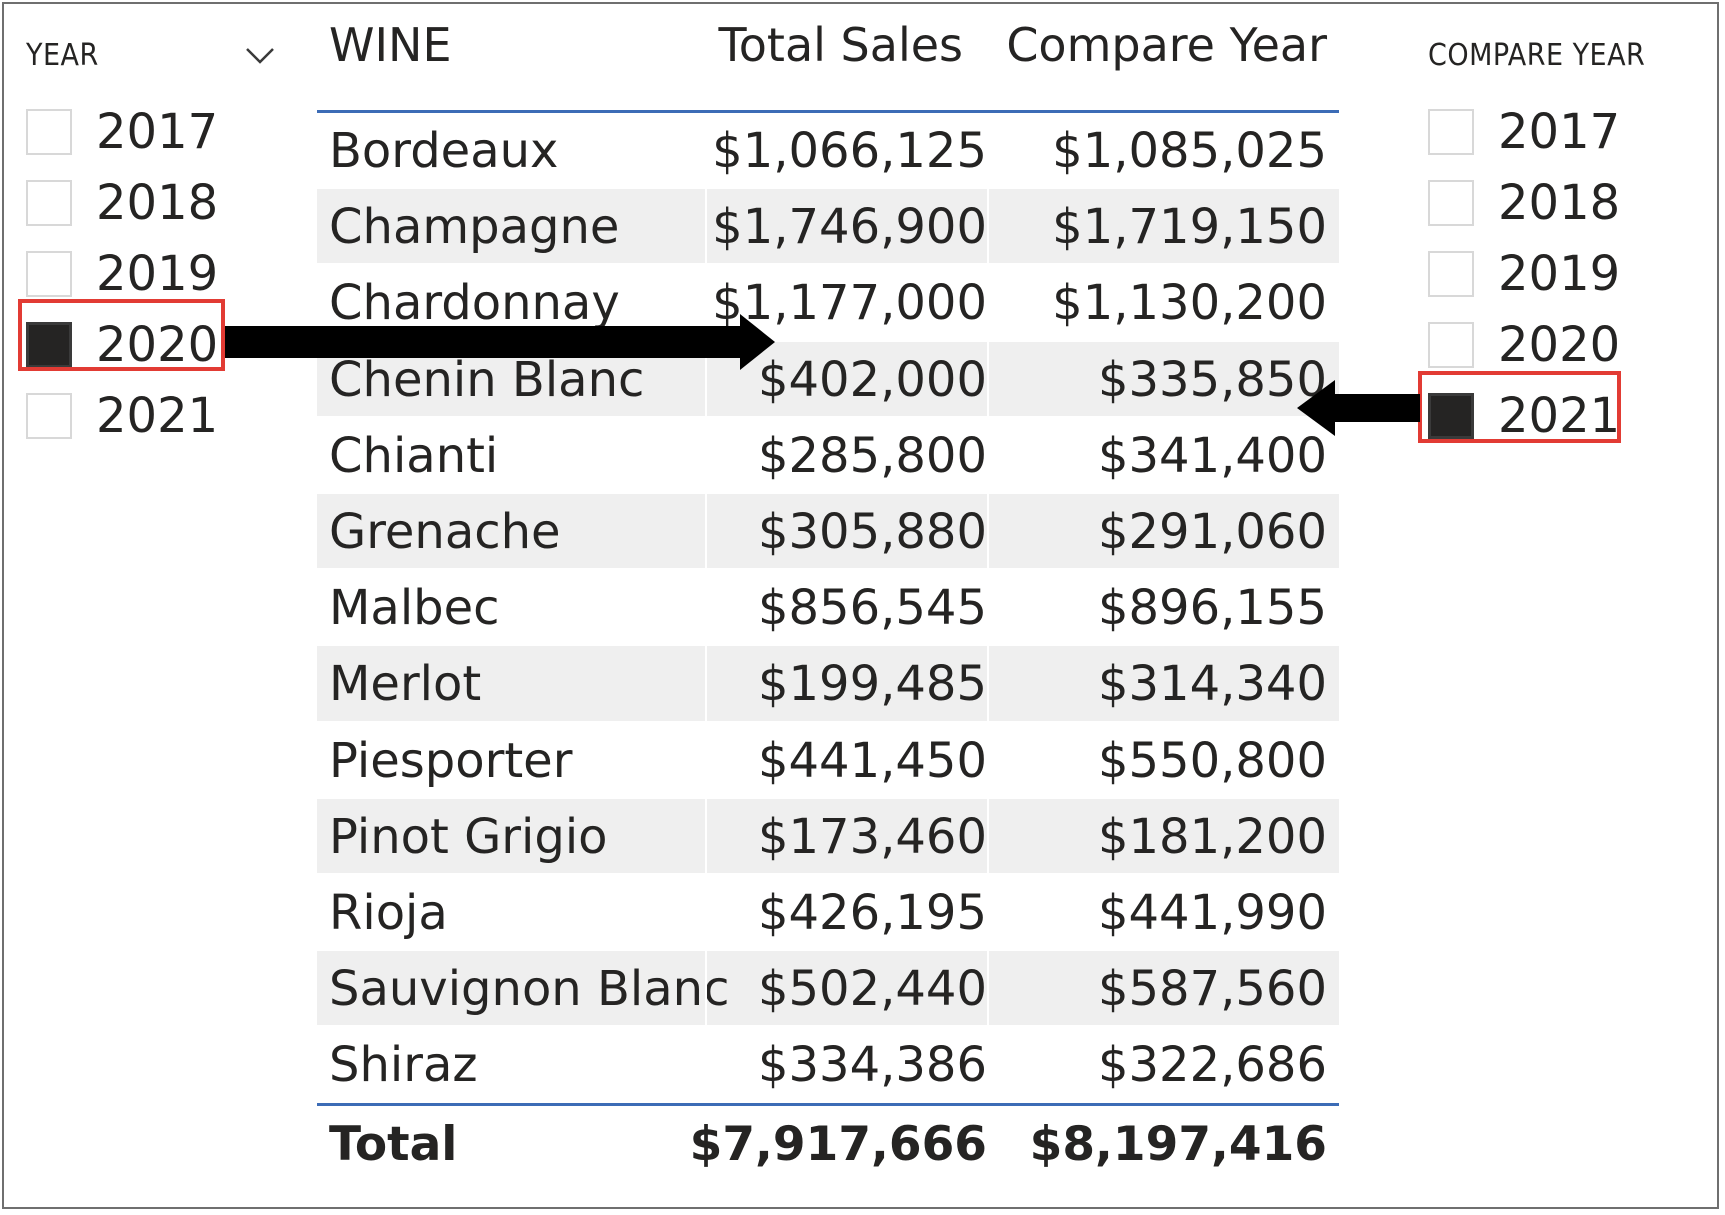  Describe the element at coordinates (1212, 836) in the screenshot. I see `compare-year-cell: $181,200` at that location.